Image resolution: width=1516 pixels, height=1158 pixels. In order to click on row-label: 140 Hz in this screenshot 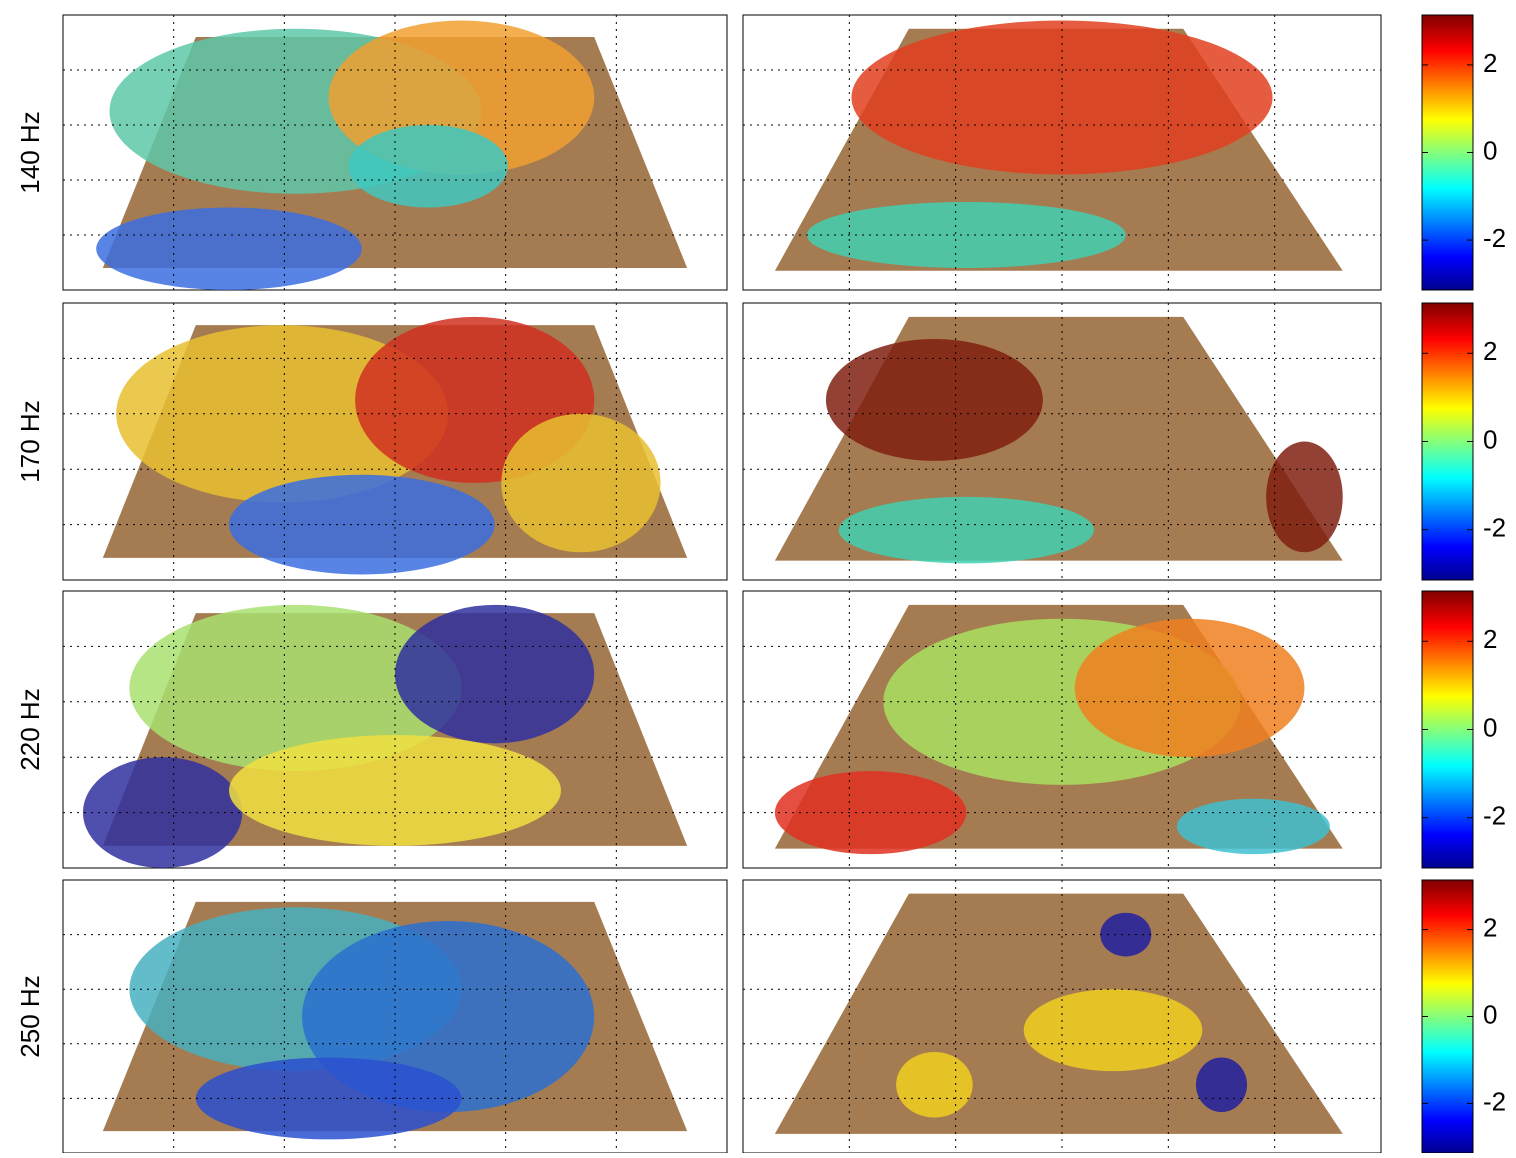, I will do `click(30, 152)`.